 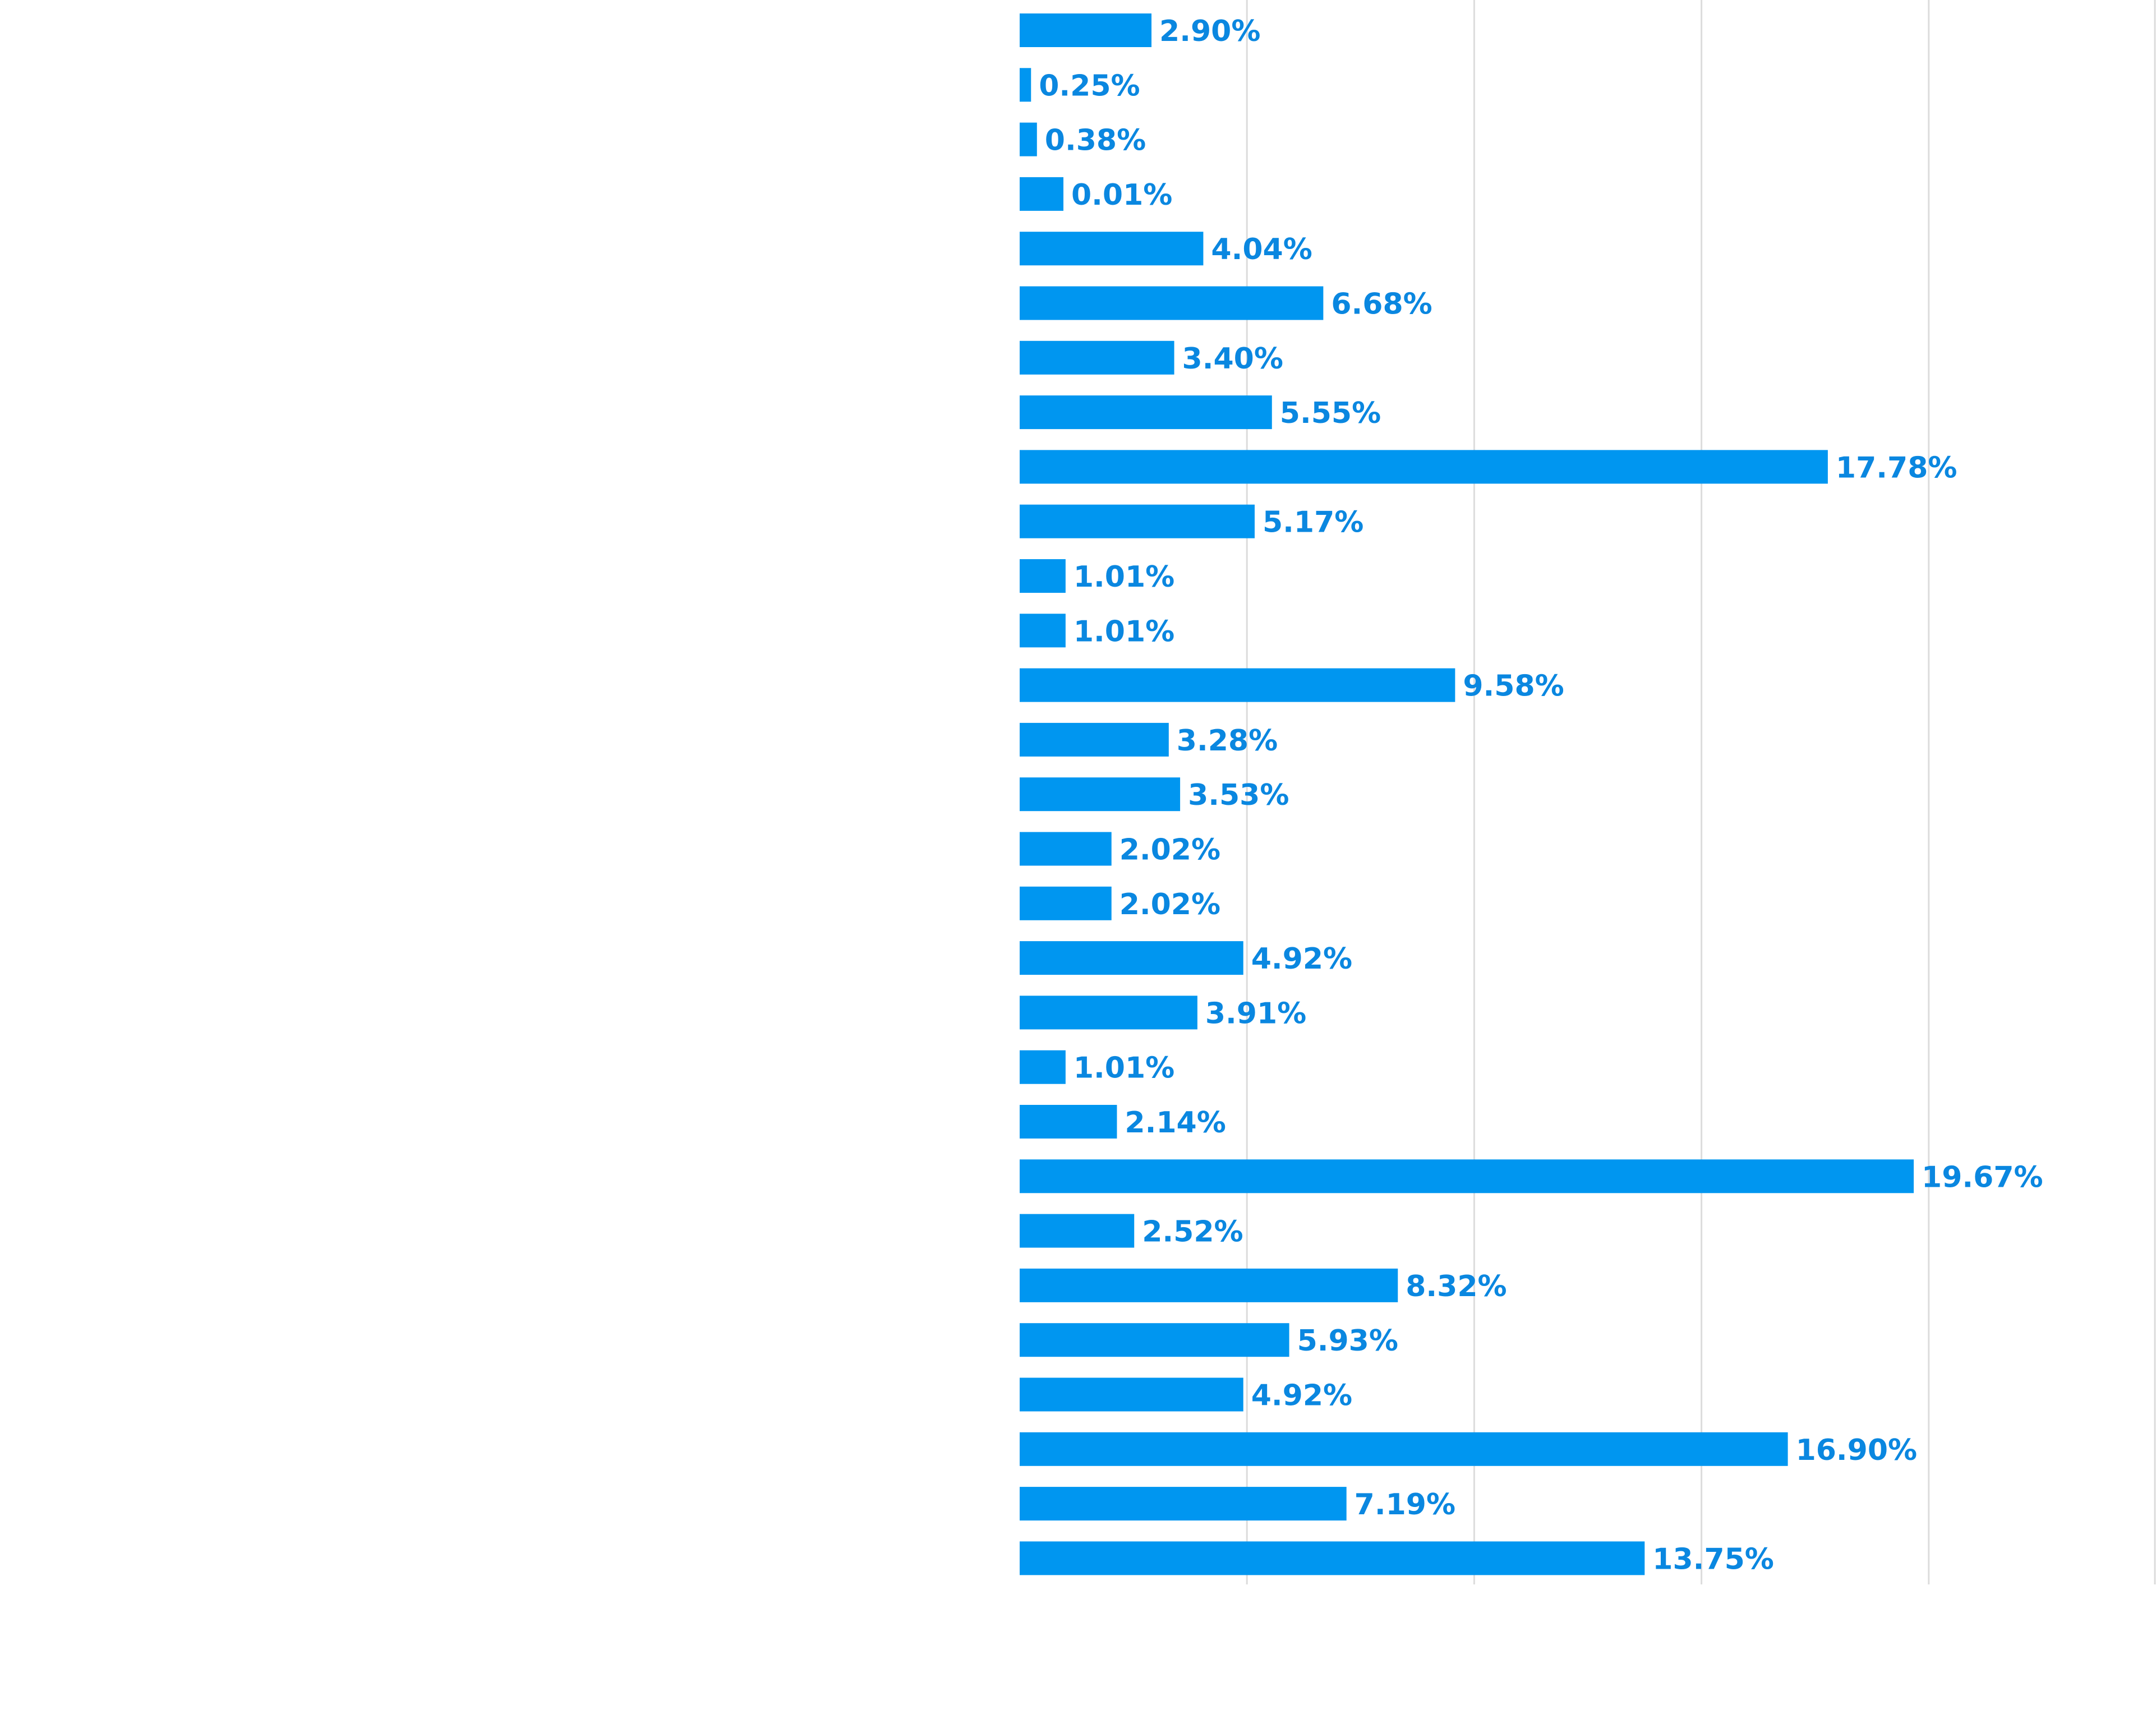 I want to click on bar-label-15: 3.53%, so click(x=1238, y=795).